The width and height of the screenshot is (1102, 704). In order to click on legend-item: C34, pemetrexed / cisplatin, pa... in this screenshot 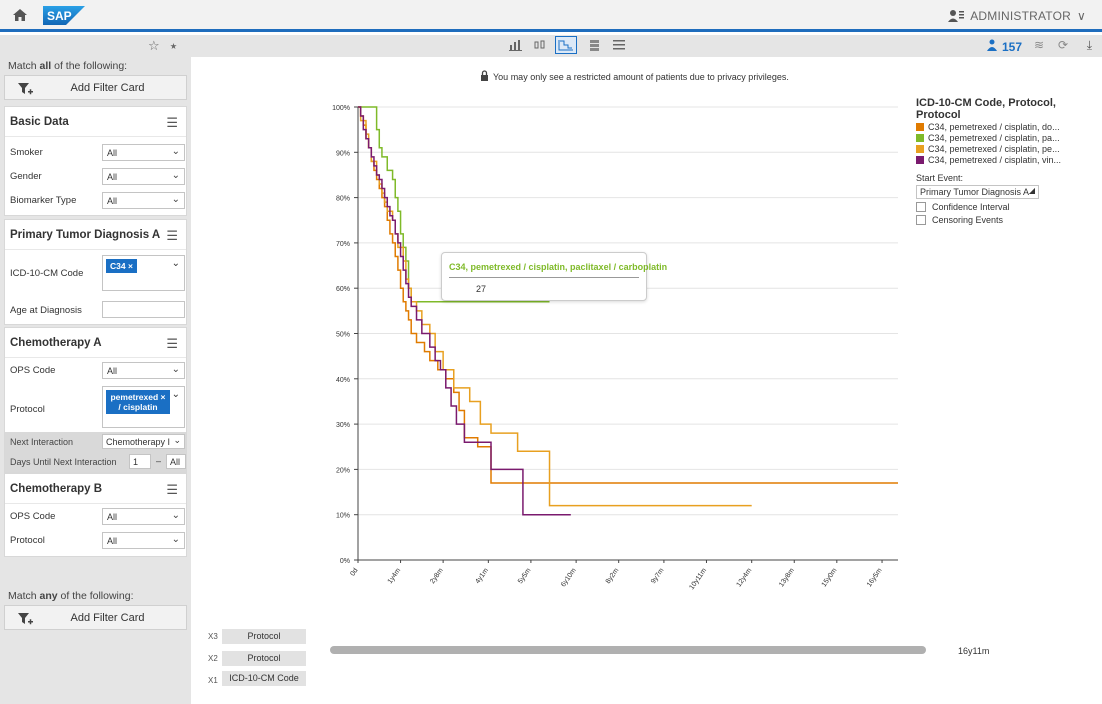, I will do `click(1006, 137)`.